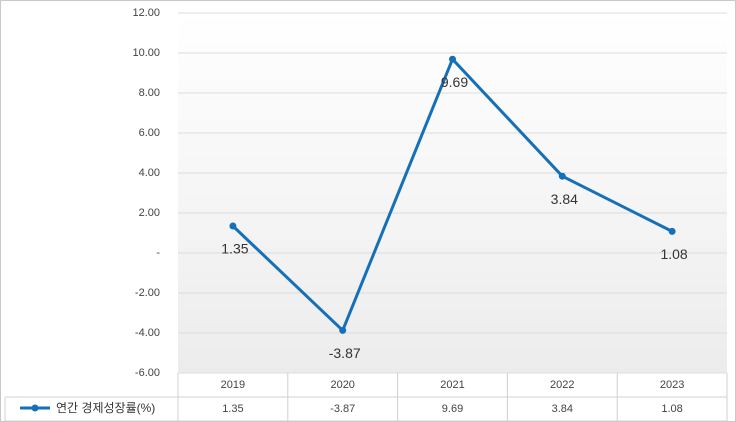 The image size is (736, 422). Describe the element at coordinates (452, 409) in the screenshot. I see `table-value: 9.69` at that location.